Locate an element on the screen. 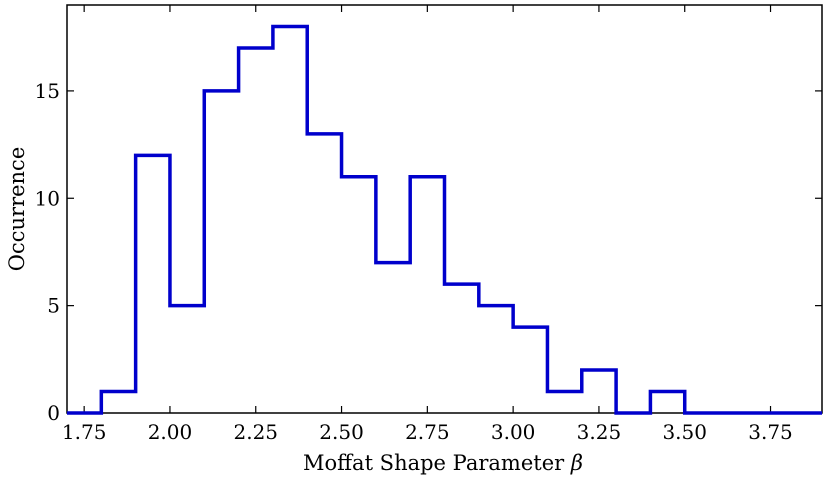 Image resolution: width=830 pixels, height=478 pixels. y-tick-label: 0 is located at coordinates (53, 413).